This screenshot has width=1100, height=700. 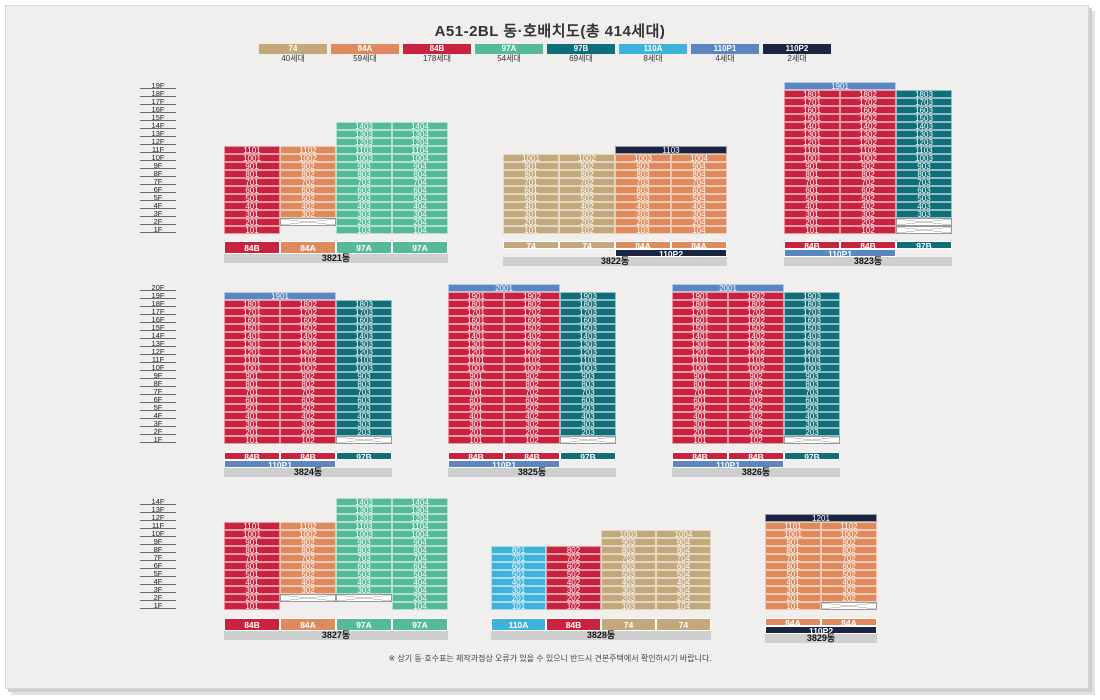 What do you see at coordinates (756, 320) in the screenshot?
I see `unit-cell: 1602` at bounding box center [756, 320].